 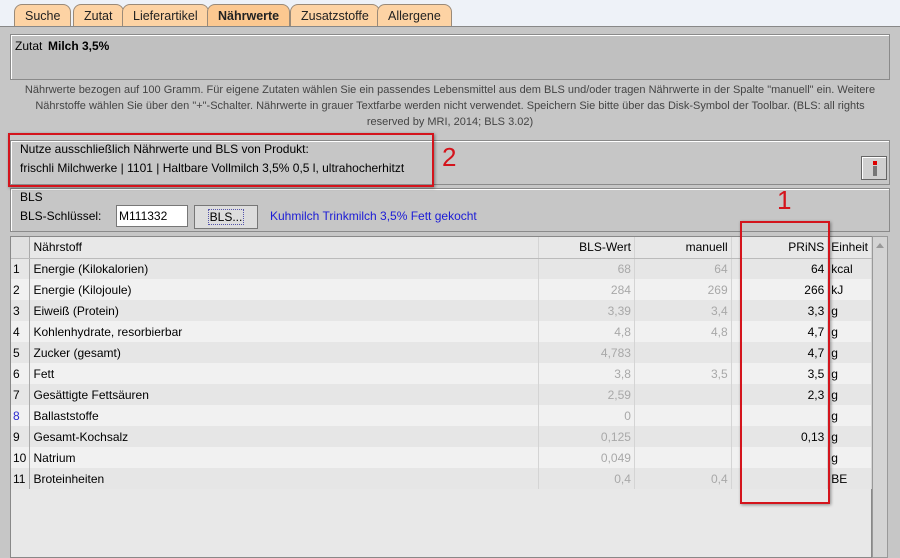 I want to click on cell-naehrstoff: Gesättigte Fettsäuren, so click(x=284, y=394).